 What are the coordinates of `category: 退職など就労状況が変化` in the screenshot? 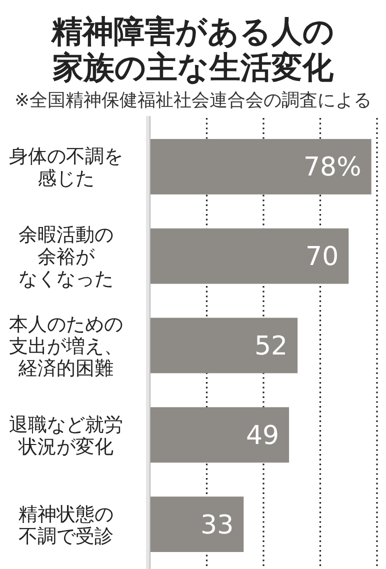 It's located at (66, 436).